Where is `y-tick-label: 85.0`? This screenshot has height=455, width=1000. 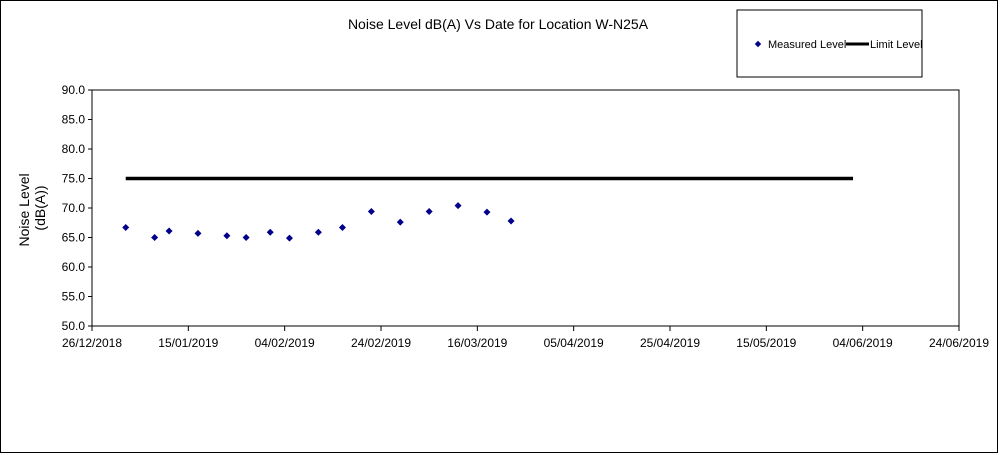
y-tick-label: 85.0 is located at coordinates (74, 120).